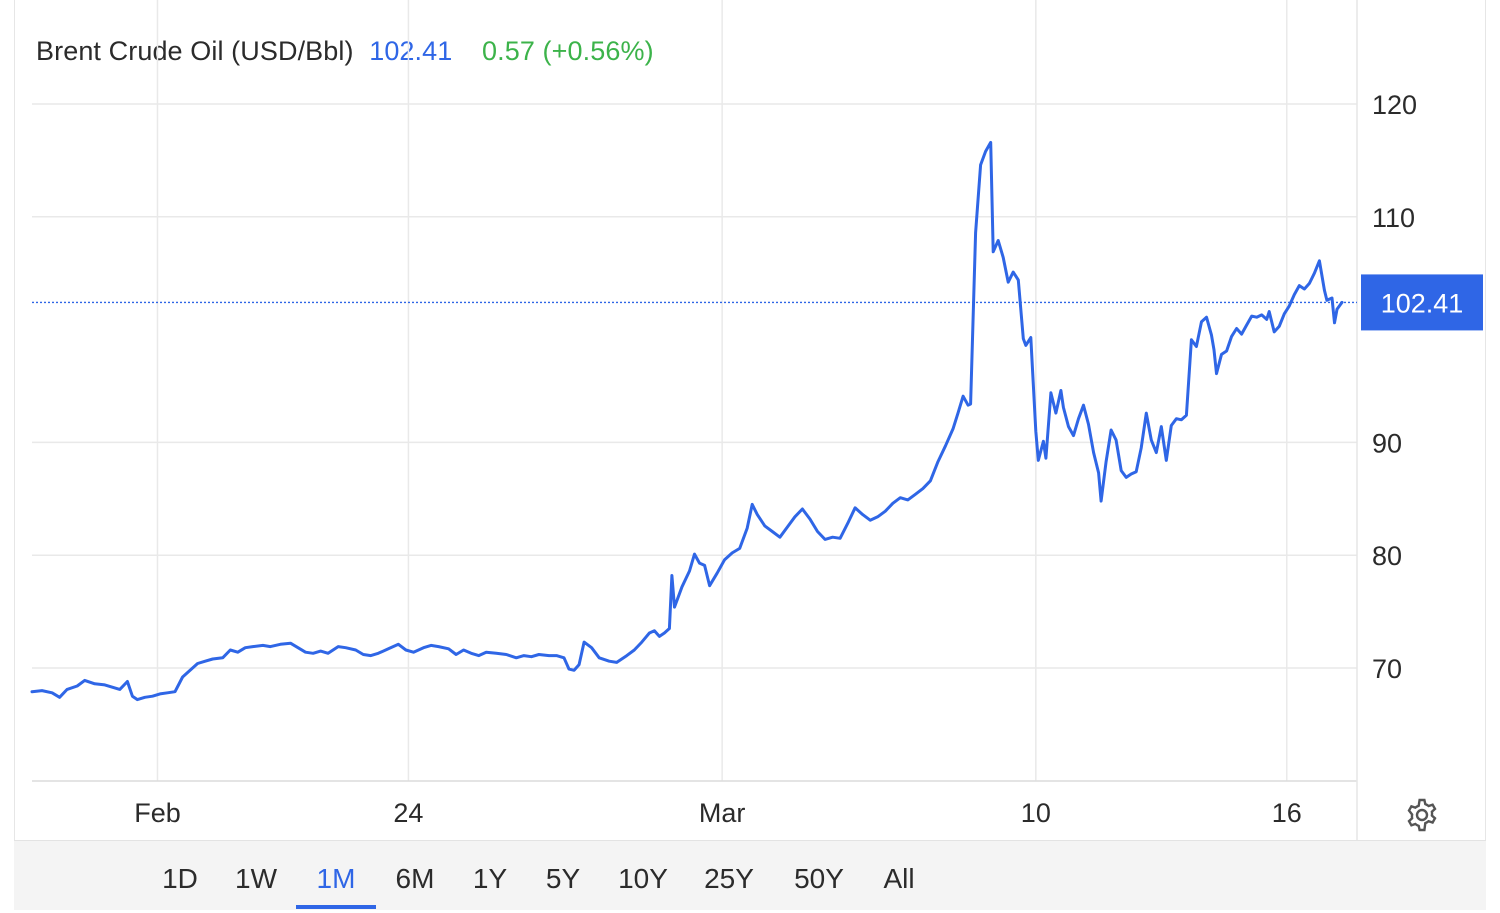 This screenshot has width=1500, height=913. I want to click on x-tick-label: Mar, so click(722, 813).